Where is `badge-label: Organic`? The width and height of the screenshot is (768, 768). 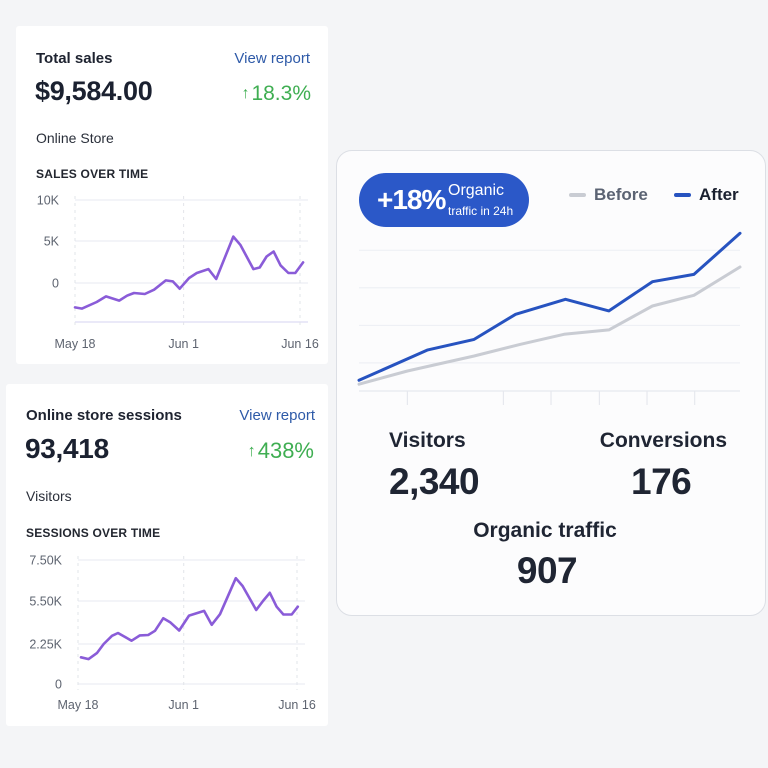
badge-label: Organic is located at coordinates (476, 190).